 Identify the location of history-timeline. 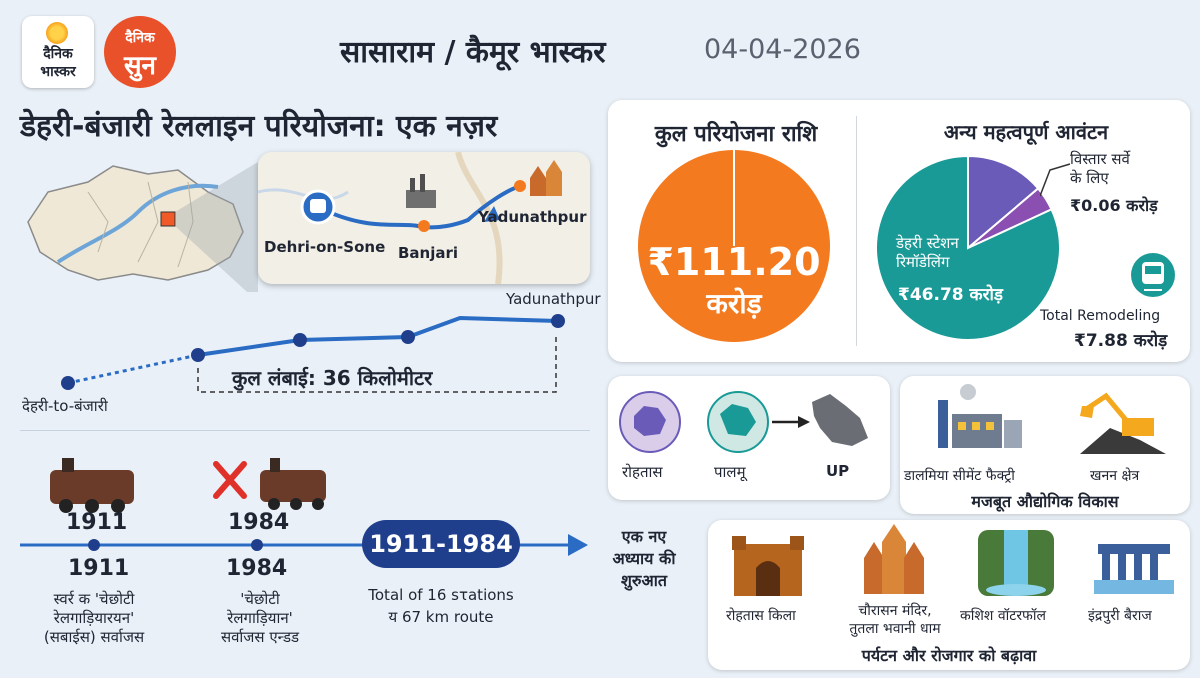
(304, 507).